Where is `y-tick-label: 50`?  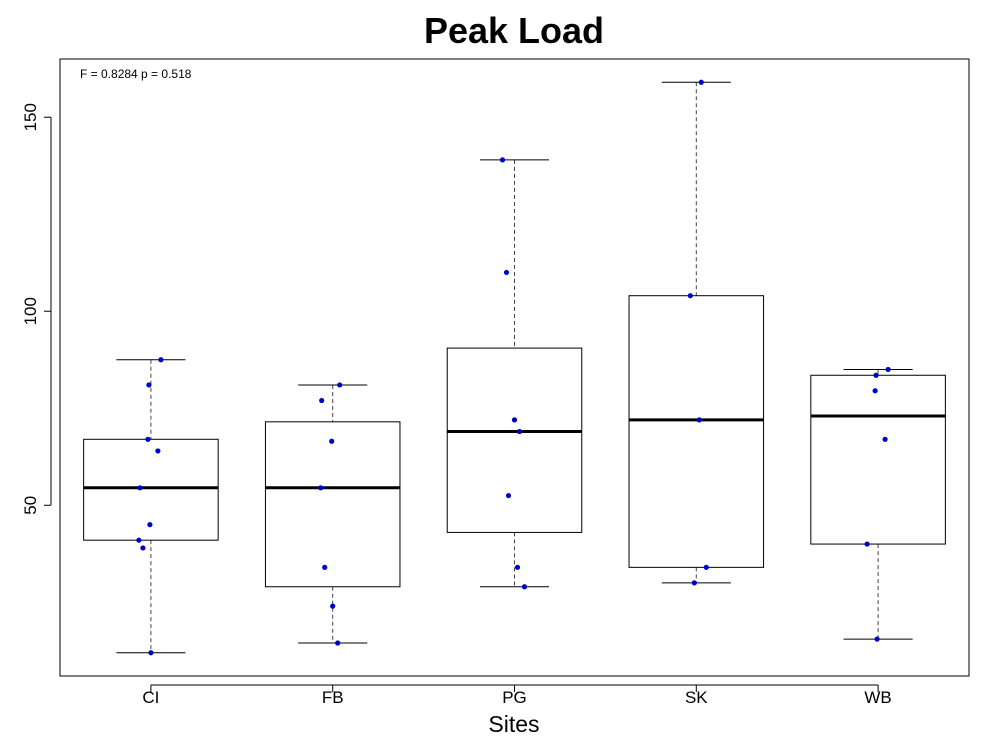
y-tick-label: 50 is located at coordinates (30, 505).